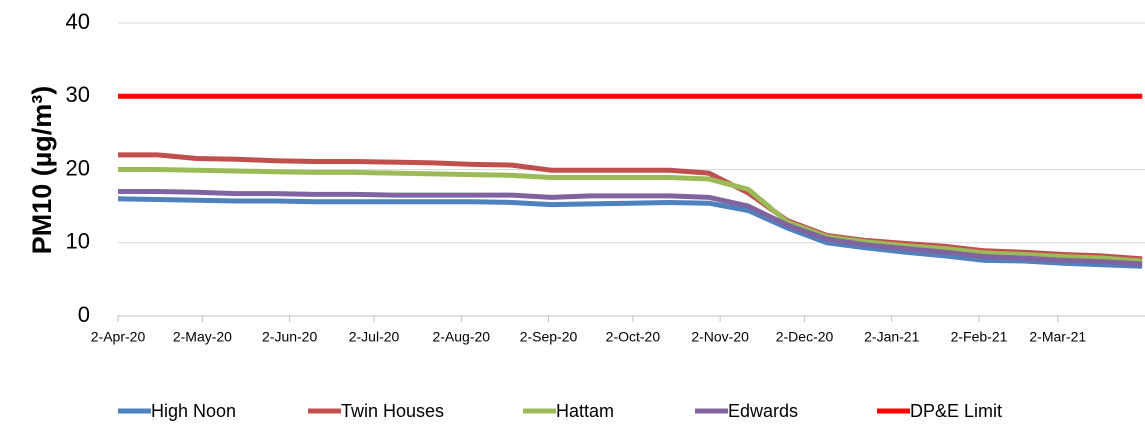 The width and height of the screenshot is (1145, 433). What do you see at coordinates (118, 337) in the screenshot?
I see `x-tick-label: 2-Apr-20` at bounding box center [118, 337].